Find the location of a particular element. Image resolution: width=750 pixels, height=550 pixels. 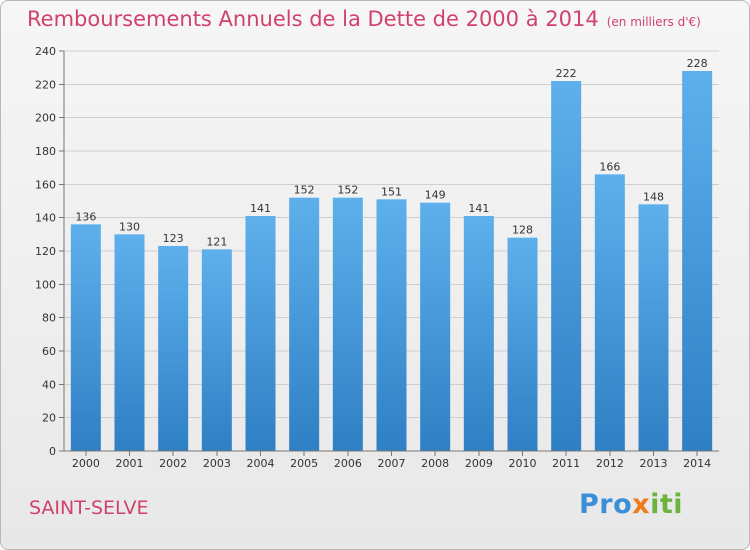

x-tick-label: 2000 is located at coordinates (86, 463).